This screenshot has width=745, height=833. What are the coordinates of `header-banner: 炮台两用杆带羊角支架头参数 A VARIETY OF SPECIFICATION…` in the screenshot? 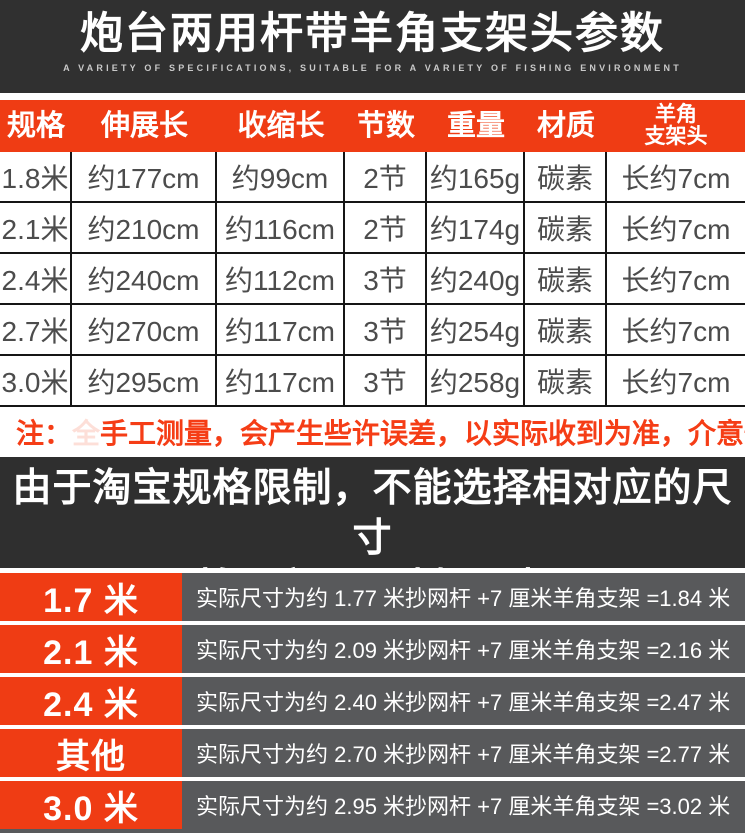 It's located at (372, 46).